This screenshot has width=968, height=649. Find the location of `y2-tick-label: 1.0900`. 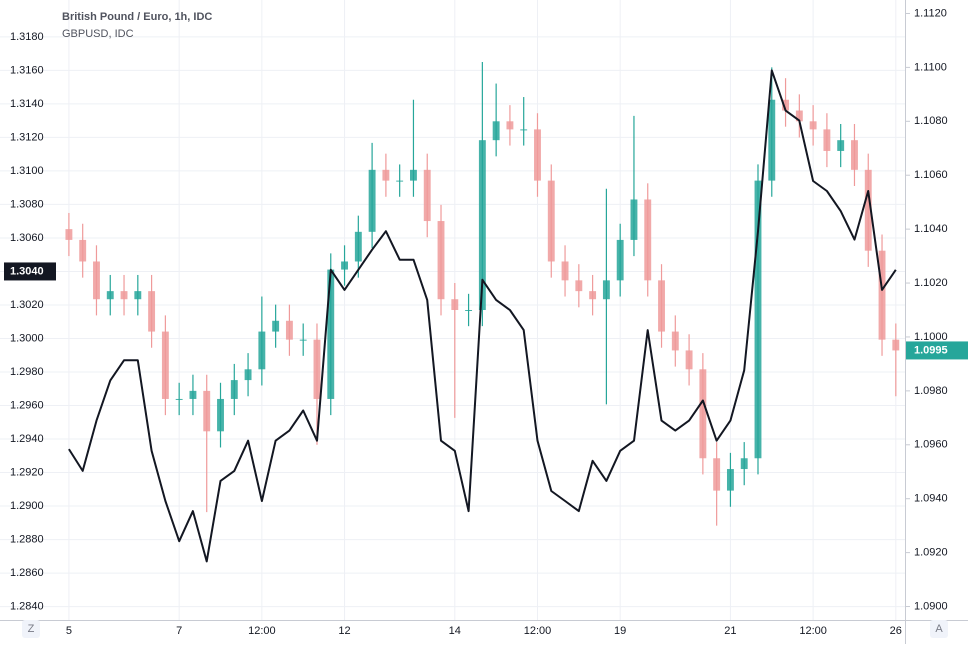

y2-tick-label: 1.0900 is located at coordinates (931, 606).